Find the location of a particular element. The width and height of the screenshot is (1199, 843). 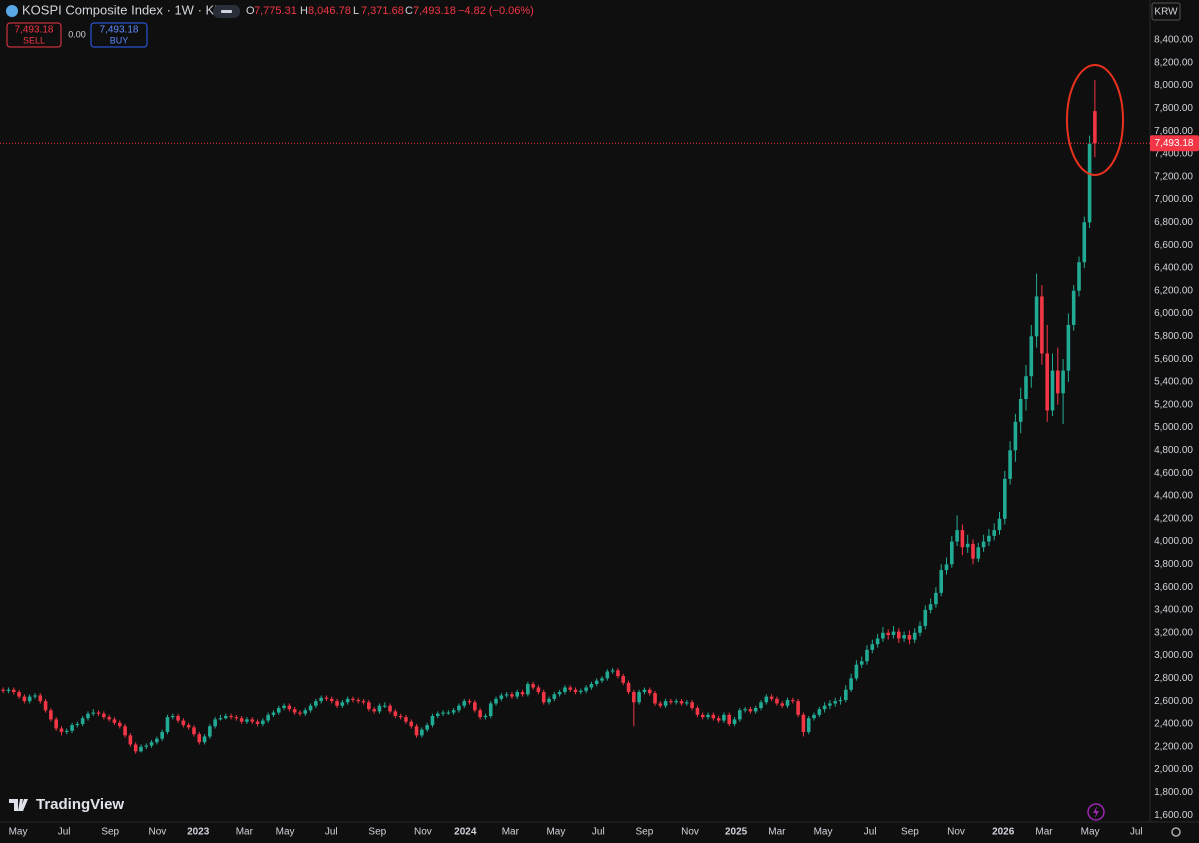

y-tick-label: 6,200.00 is located at coordinates (1173, 290).